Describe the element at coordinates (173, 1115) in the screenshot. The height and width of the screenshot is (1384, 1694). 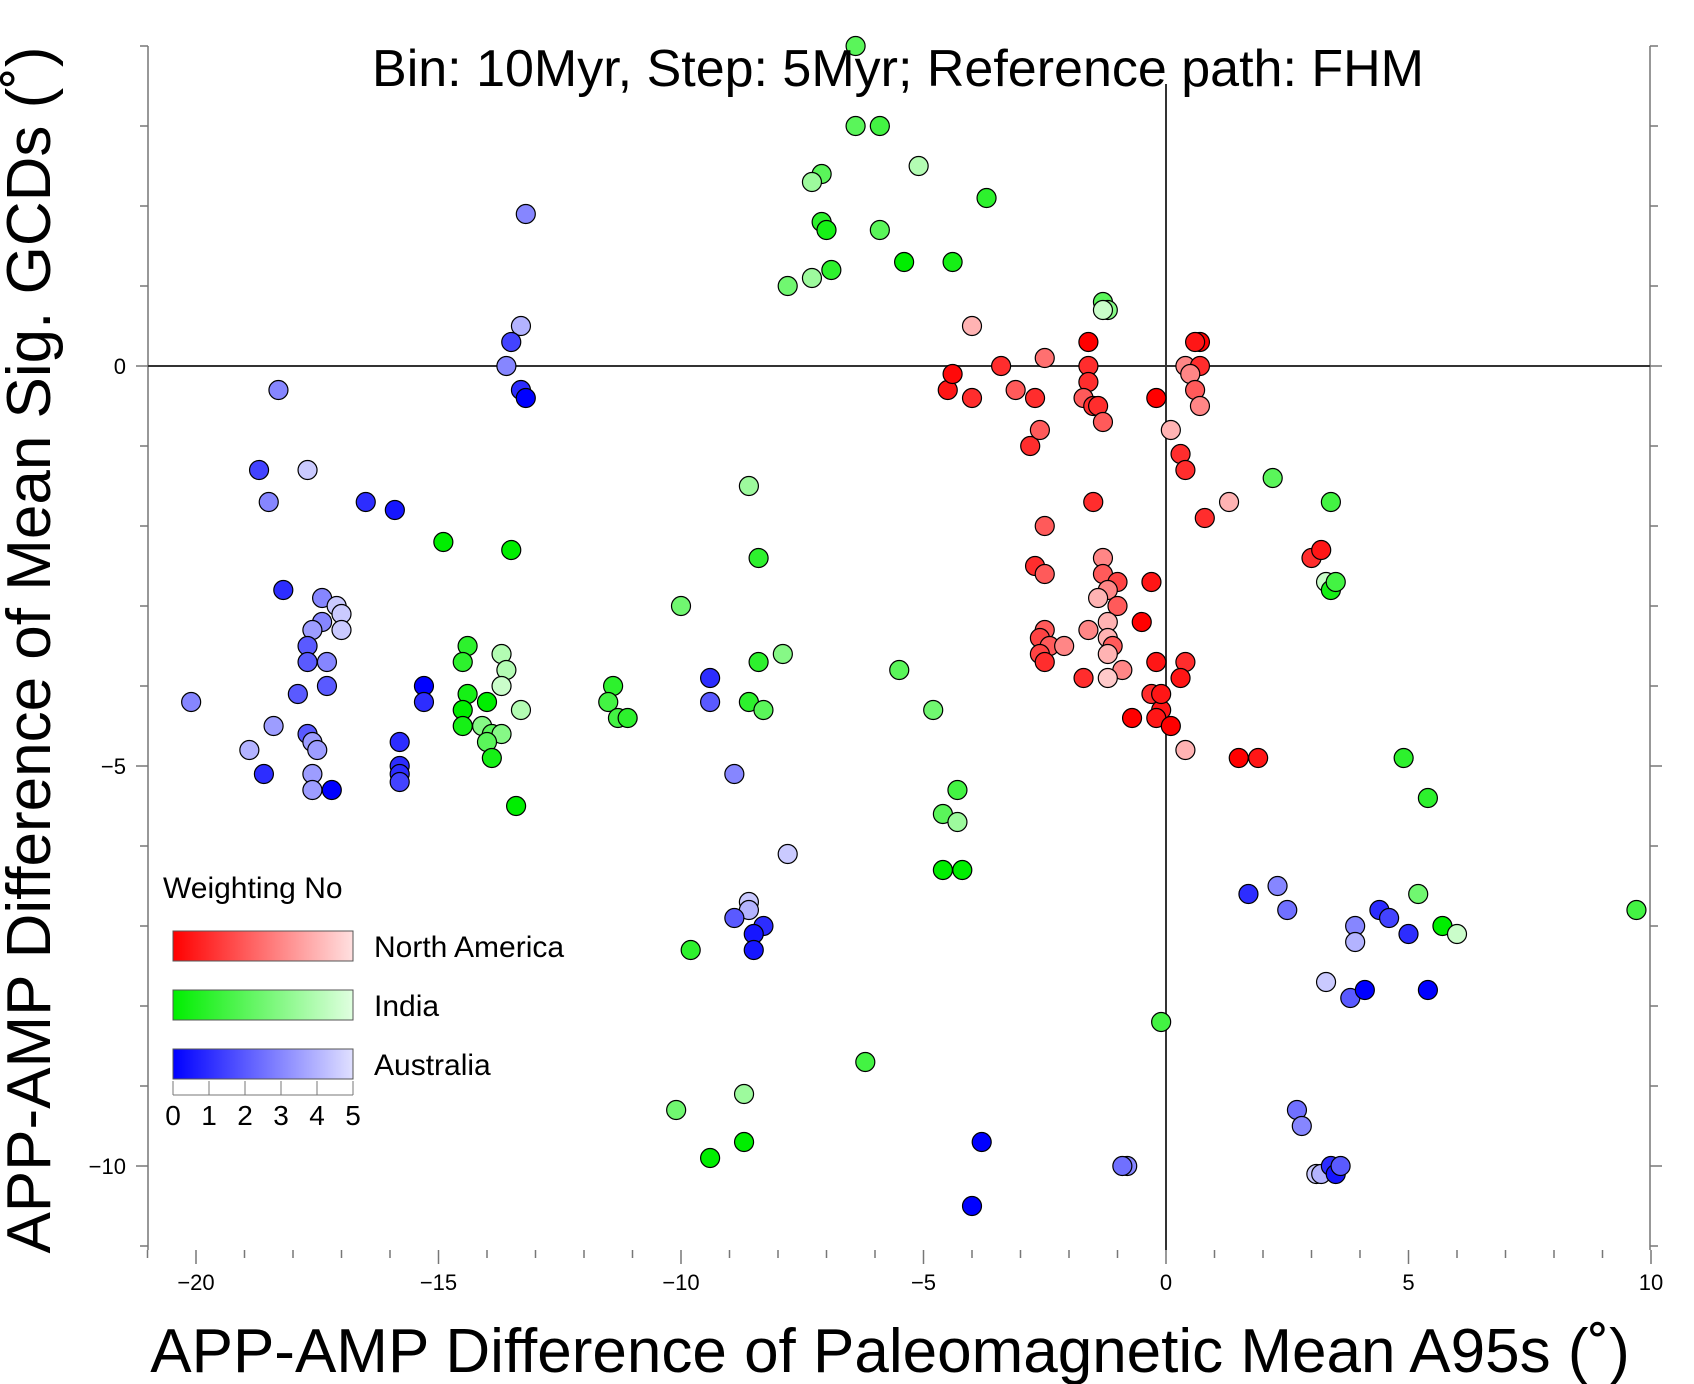
I see `legend-scale-label: 0` at that location.